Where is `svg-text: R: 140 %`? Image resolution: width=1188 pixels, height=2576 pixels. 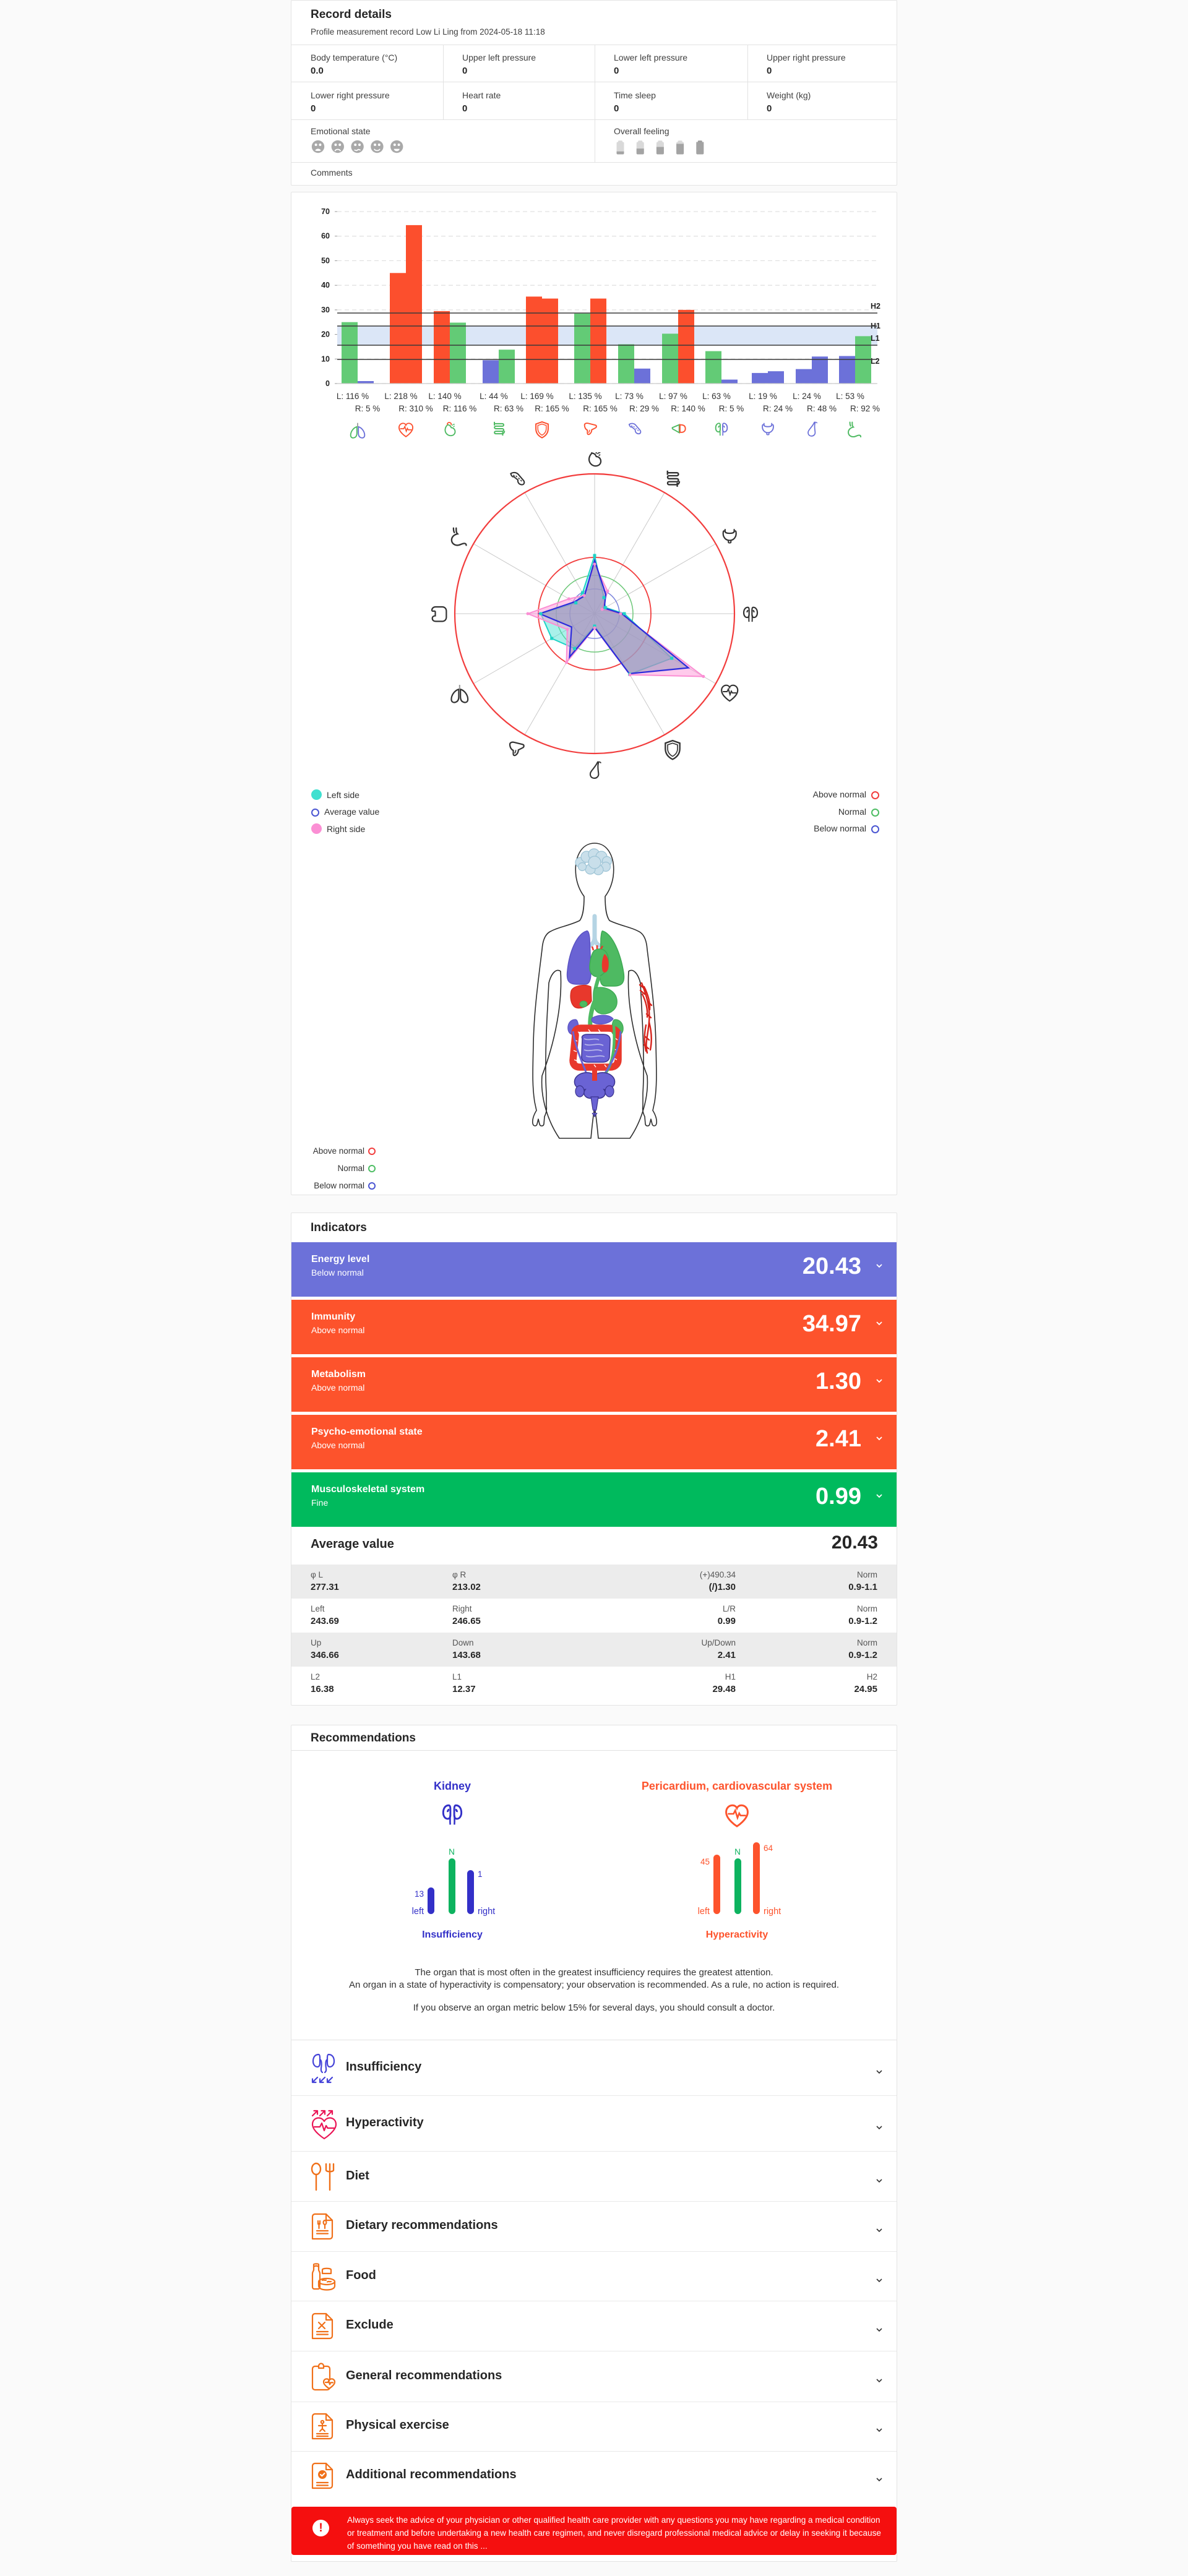 svg-text: R: 140 % is located at coordinates (688, 408).